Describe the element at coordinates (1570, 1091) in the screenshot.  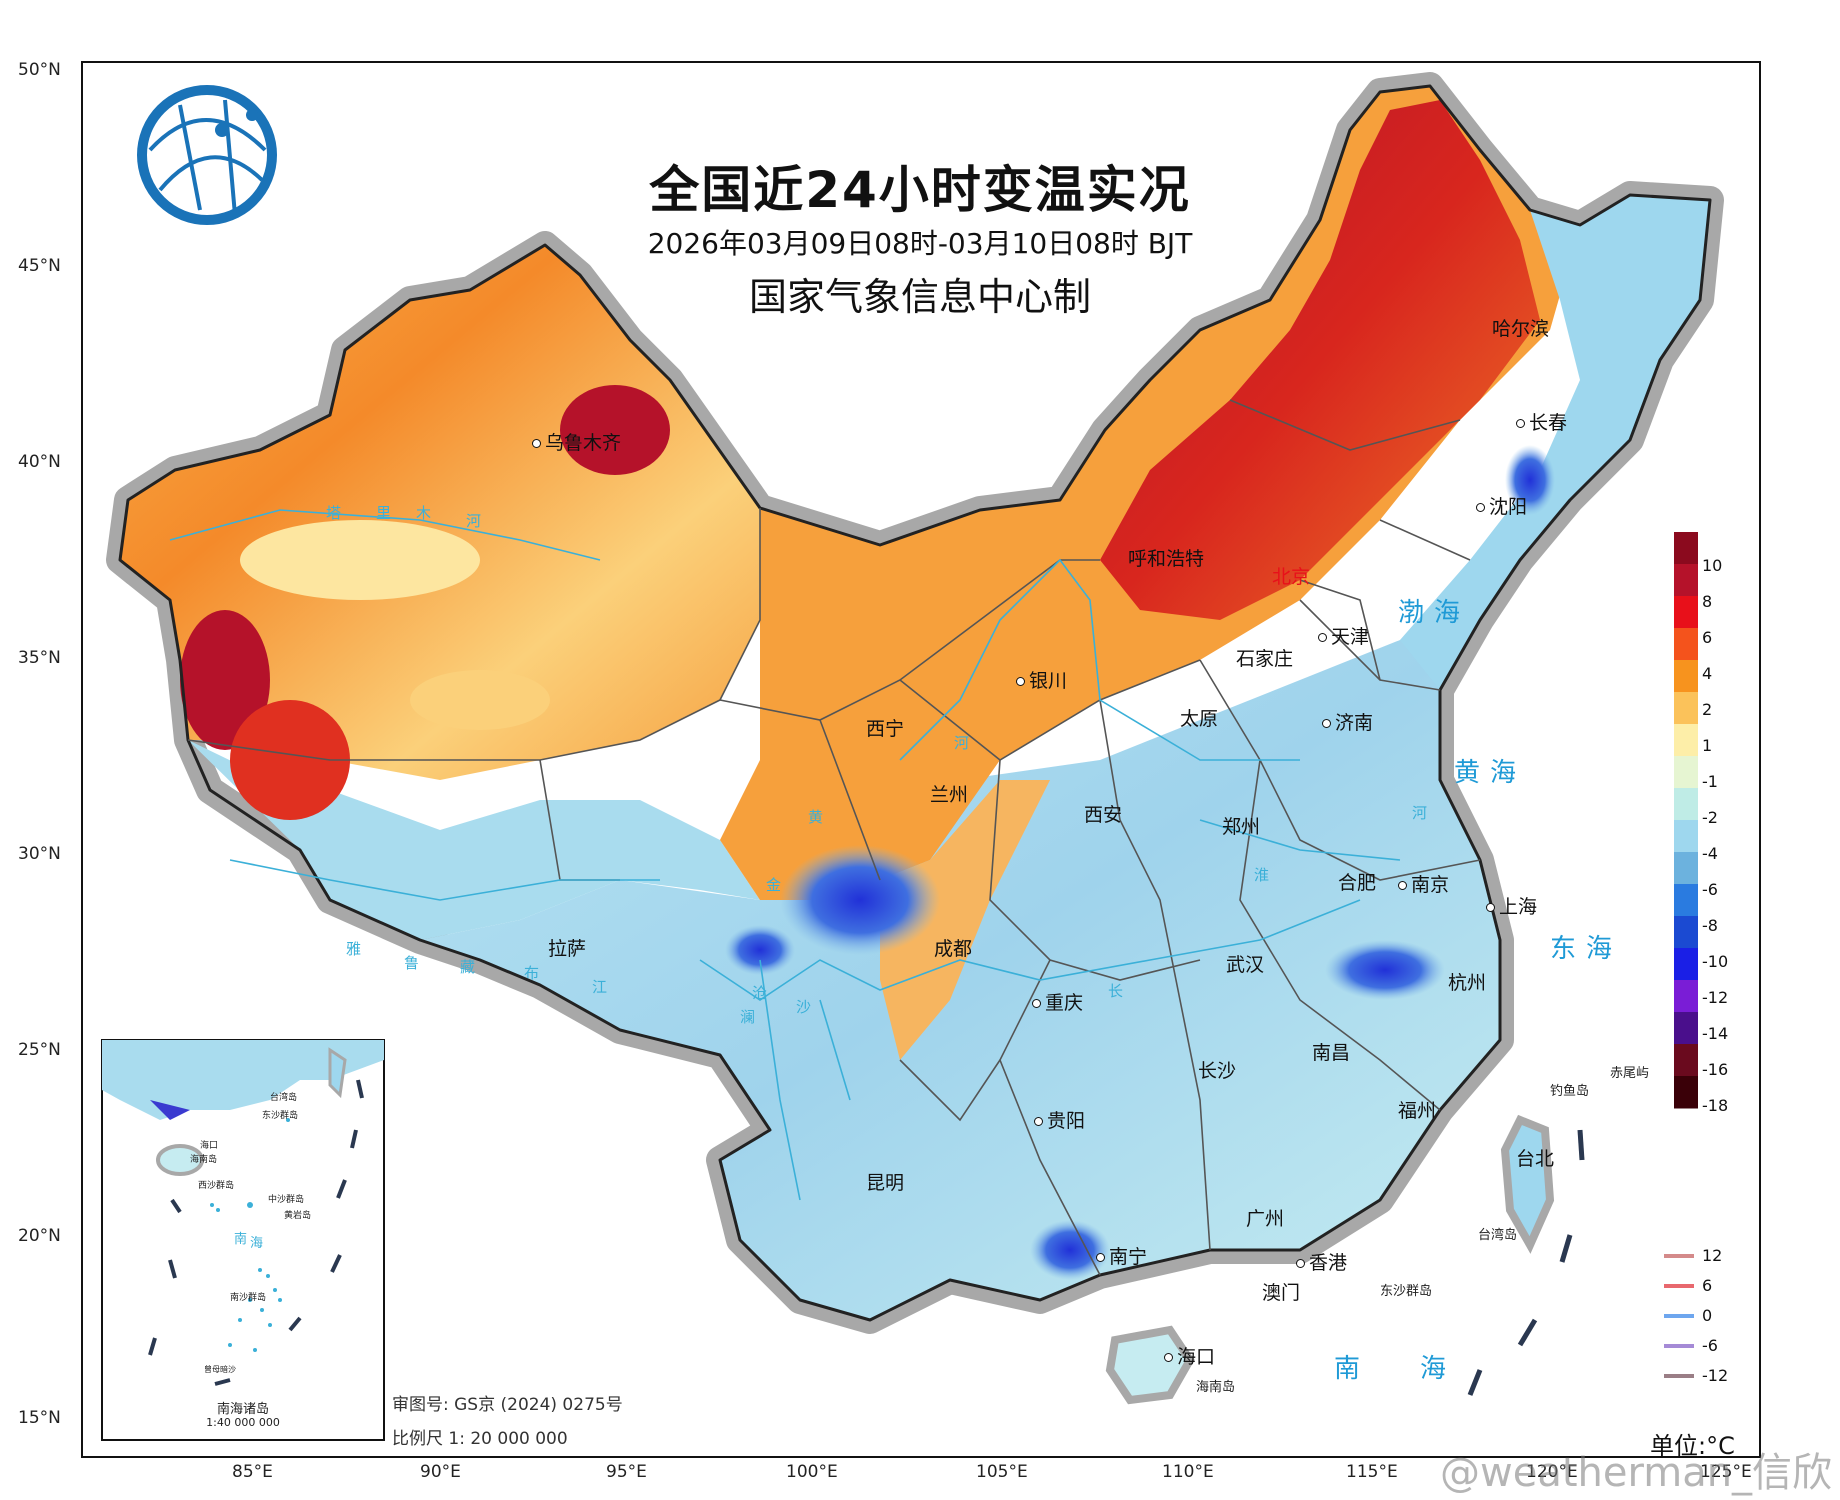
I see `island-label: 钓鱼岛` at that location.